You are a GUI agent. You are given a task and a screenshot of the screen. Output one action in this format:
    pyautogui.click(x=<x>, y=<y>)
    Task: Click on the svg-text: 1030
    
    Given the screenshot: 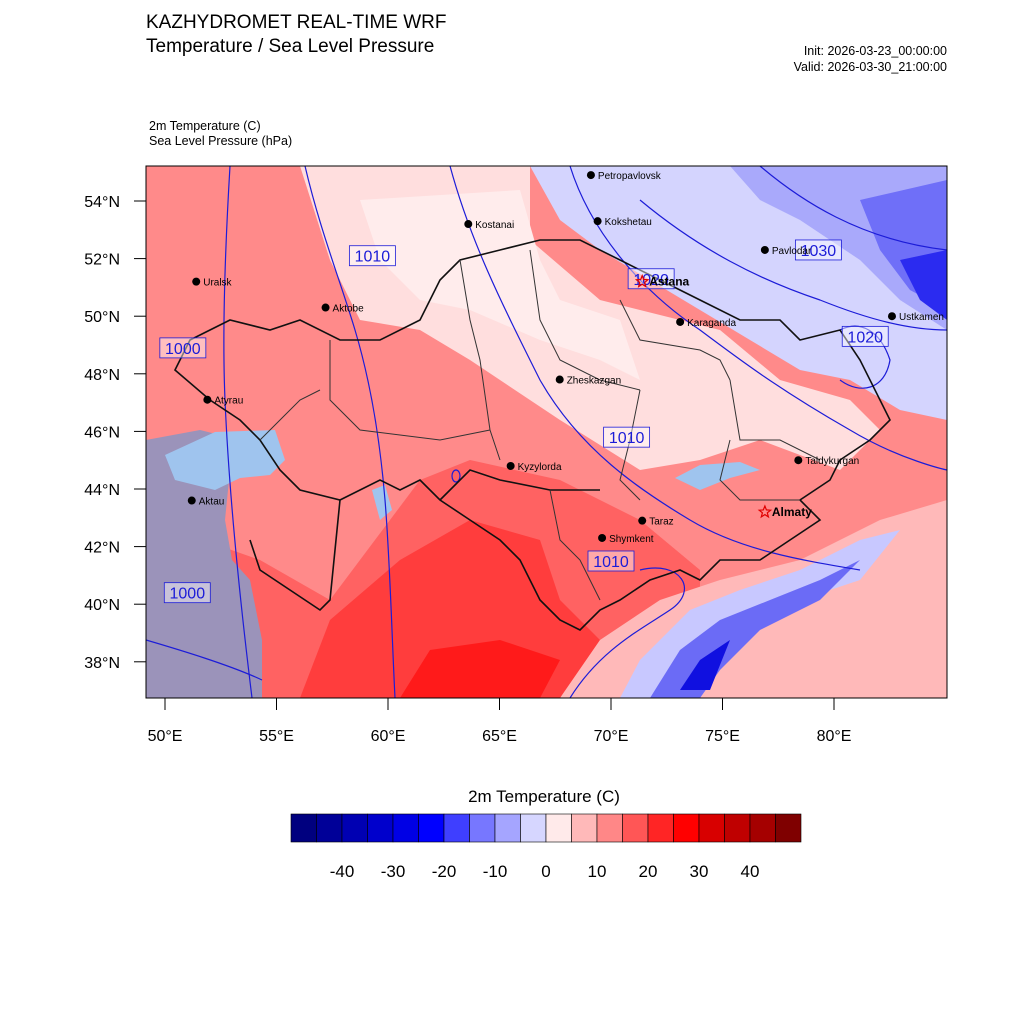 What is the action you would take?
    pyautogui.click(x=819, y=251)
    